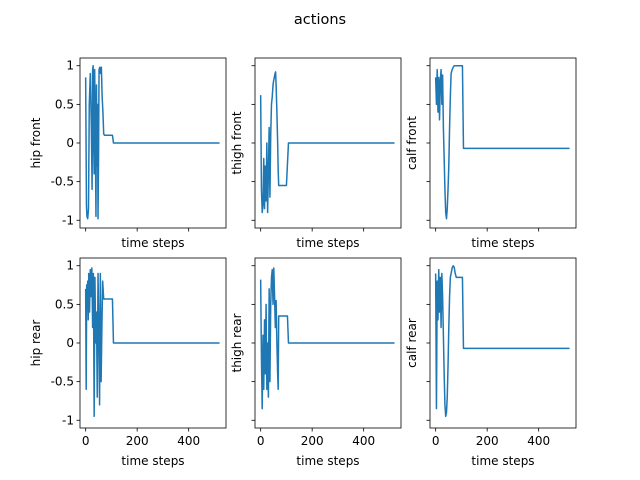  I want to click on y-axis-label: hip rear, so click(36, 343).